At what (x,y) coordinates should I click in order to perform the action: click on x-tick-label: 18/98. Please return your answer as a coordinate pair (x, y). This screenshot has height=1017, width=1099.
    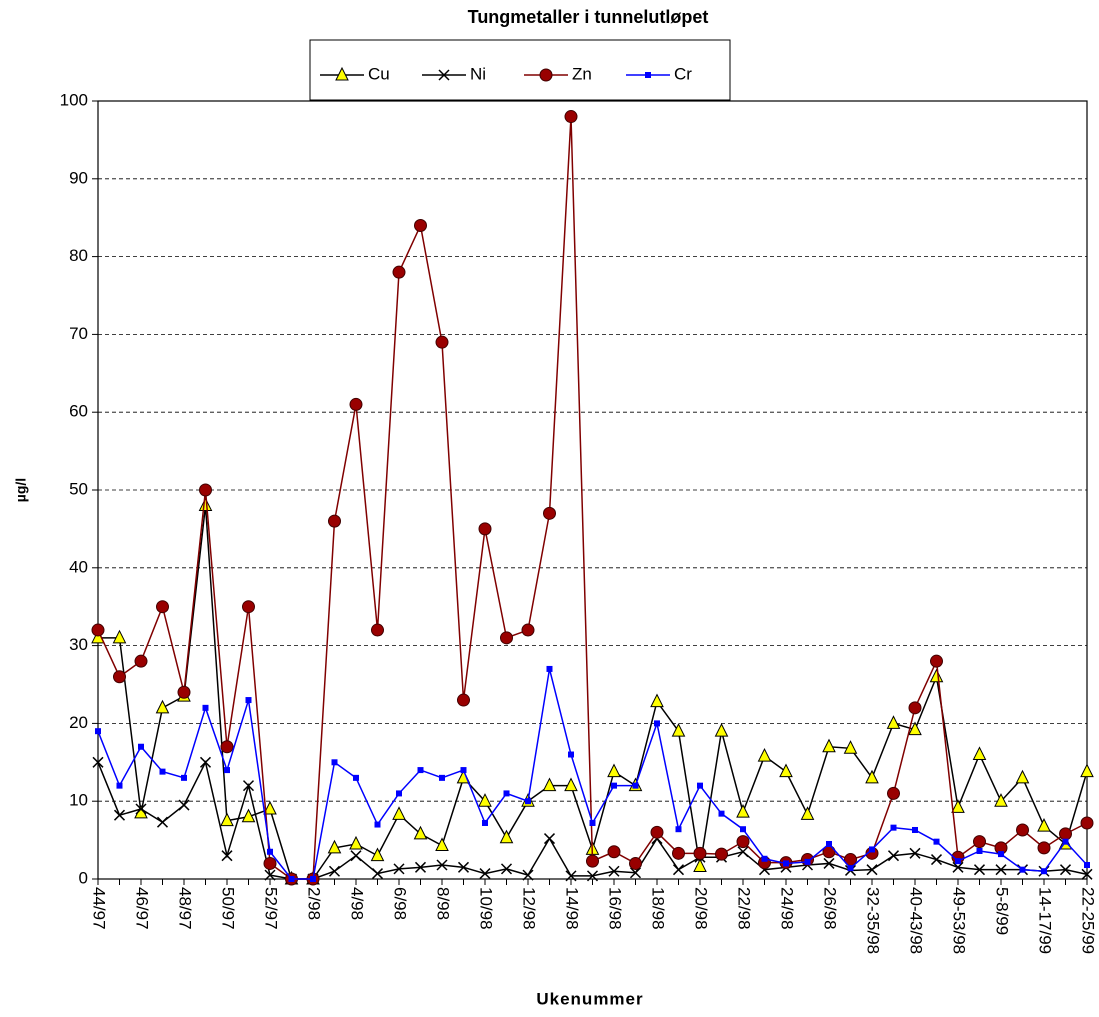
    Looking at the image, I should click on (658, 908).